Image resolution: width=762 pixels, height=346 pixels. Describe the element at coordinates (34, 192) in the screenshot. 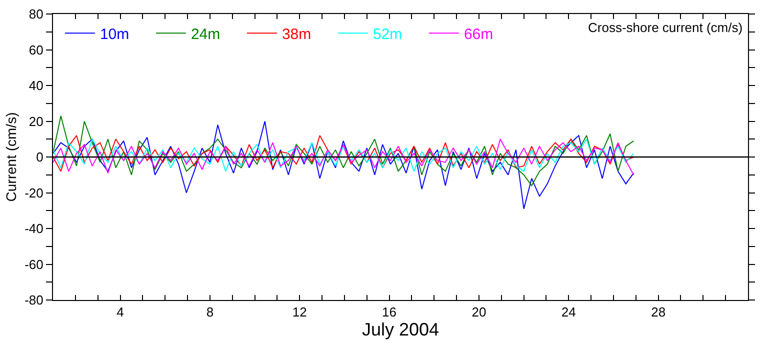

I see `y-tick-label: -20` at that location.